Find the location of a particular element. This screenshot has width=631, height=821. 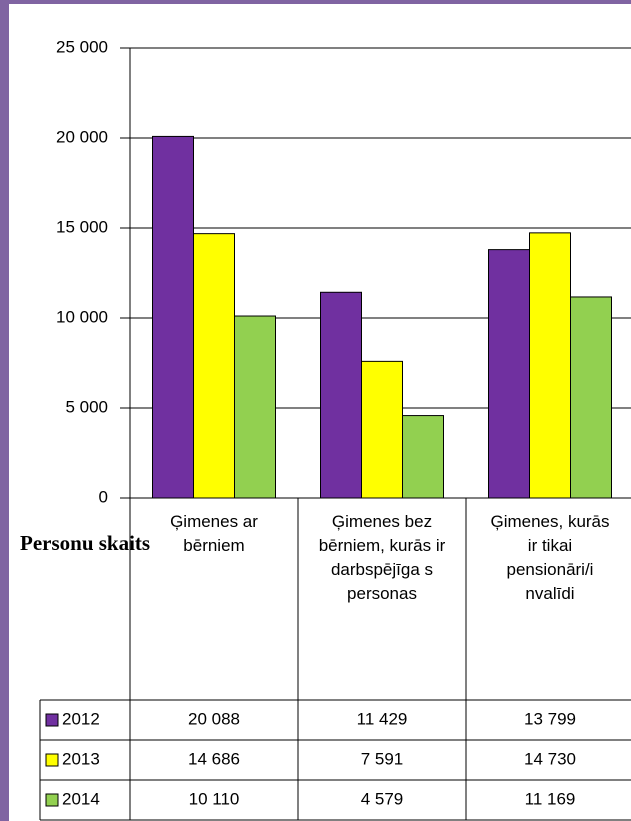

x-tick-label: Ģimenes ar bērniem is located at coordinates (214, 533).